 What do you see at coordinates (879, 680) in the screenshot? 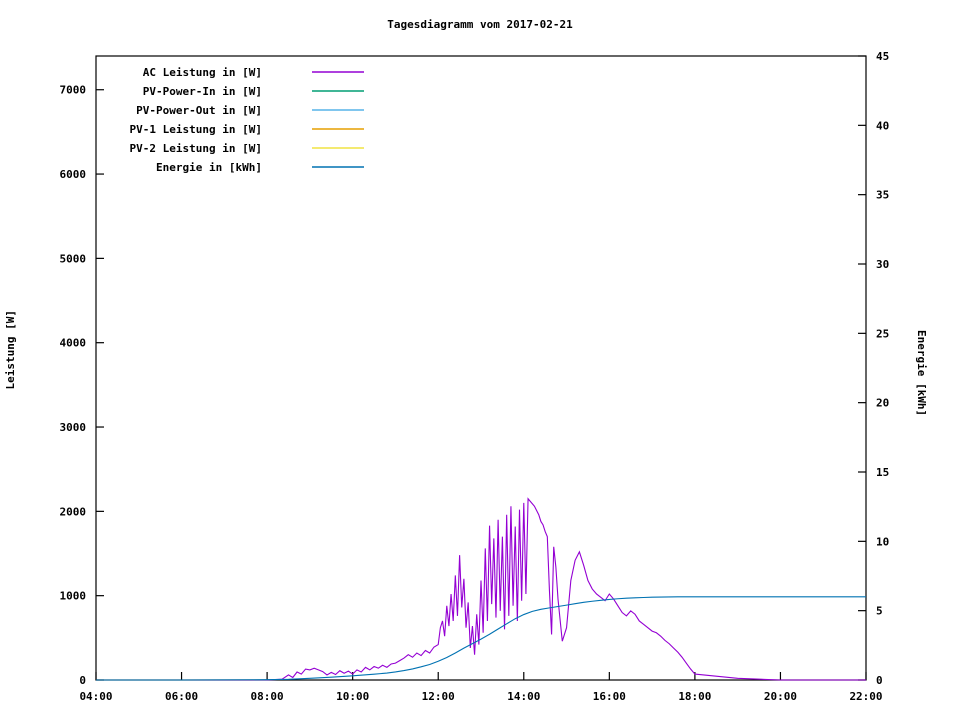
I see `y-tick-label-right: 0` at bounding box center [879, 680].